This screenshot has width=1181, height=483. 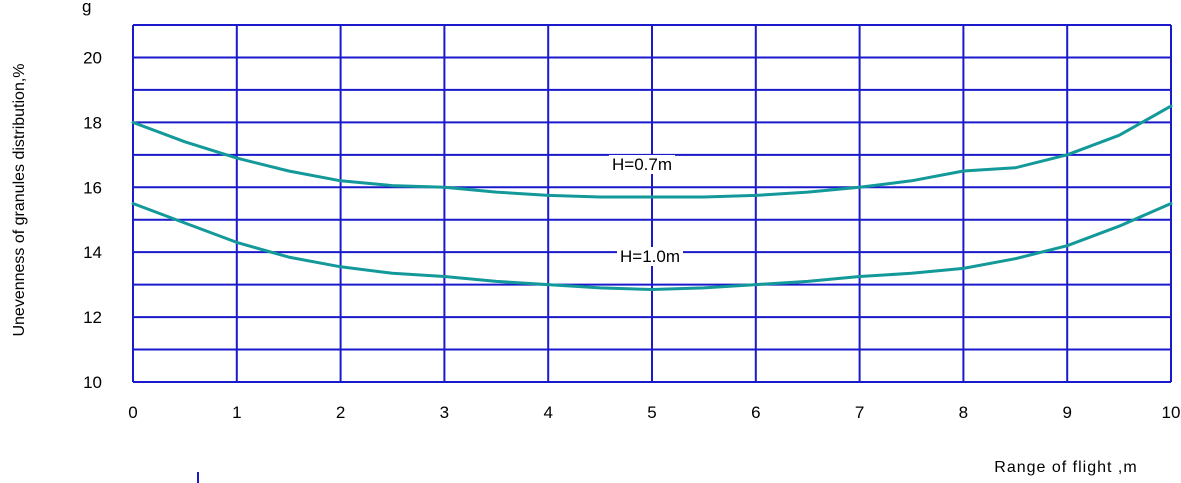 I want to click on x-tick-label: 9, so click(x=1066, y=412).